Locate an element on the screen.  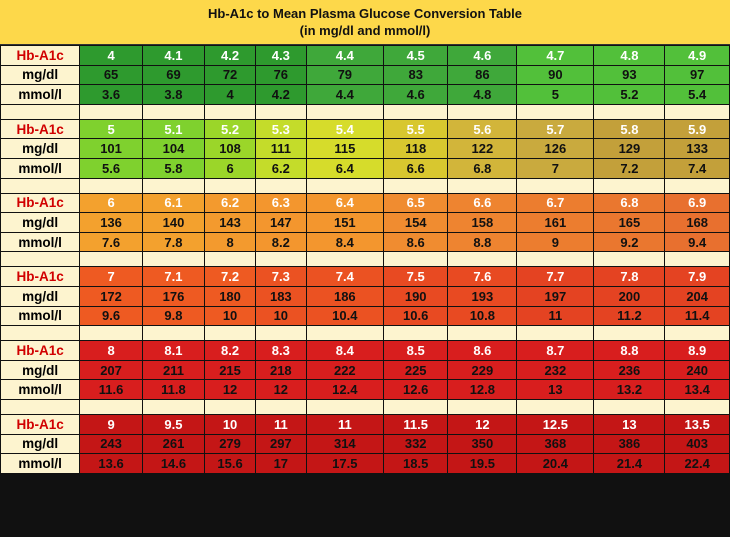
value-cell: 7.6 is located at coordinates (482, 276).